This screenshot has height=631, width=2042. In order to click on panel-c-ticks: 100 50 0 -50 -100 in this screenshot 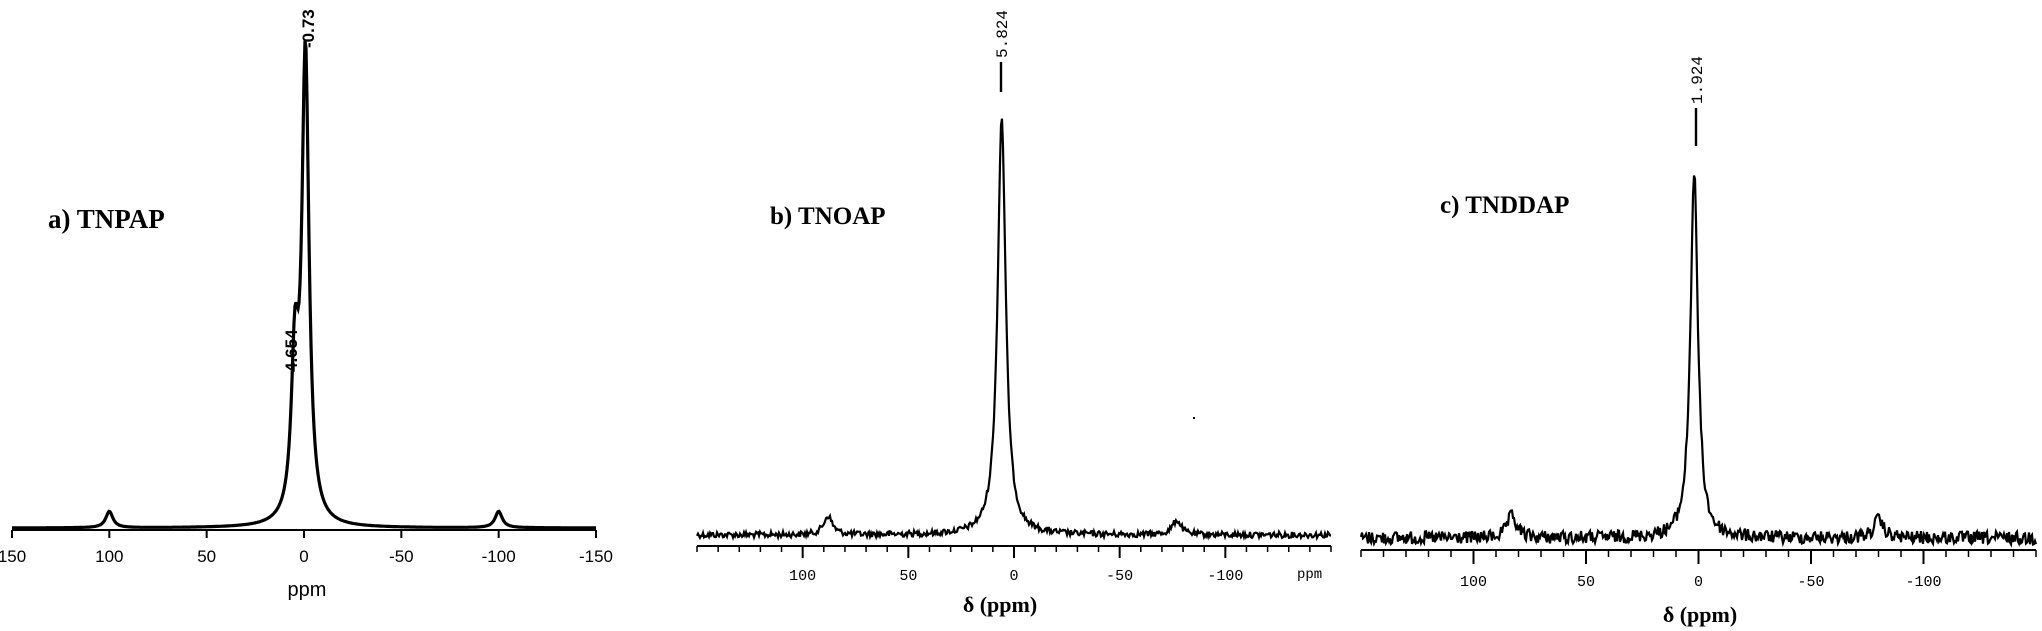, I will do `click(1698, 570)`.